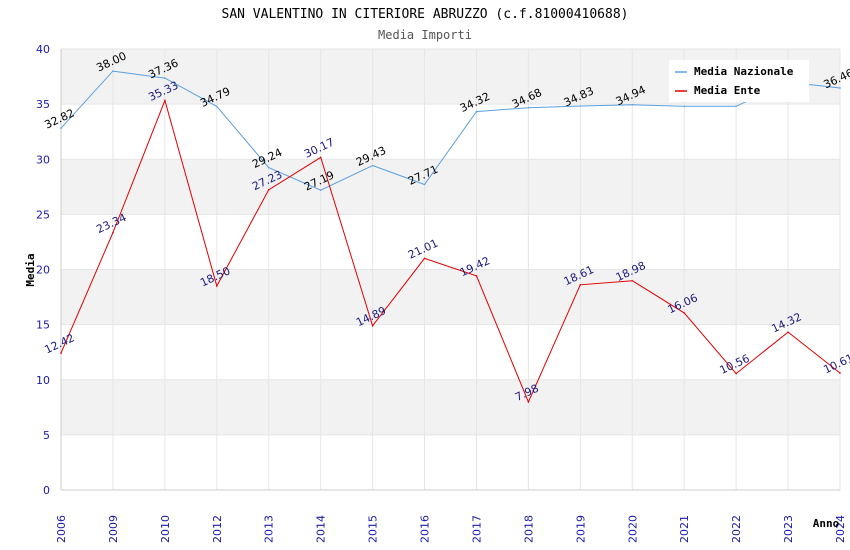 Image resolution: width=850 pixels, height=550 pixels. Describe the element at coordinates (744, 71) in the screenshot. I see `legend-label-media-nazionale: Media Nazionale` at that location.